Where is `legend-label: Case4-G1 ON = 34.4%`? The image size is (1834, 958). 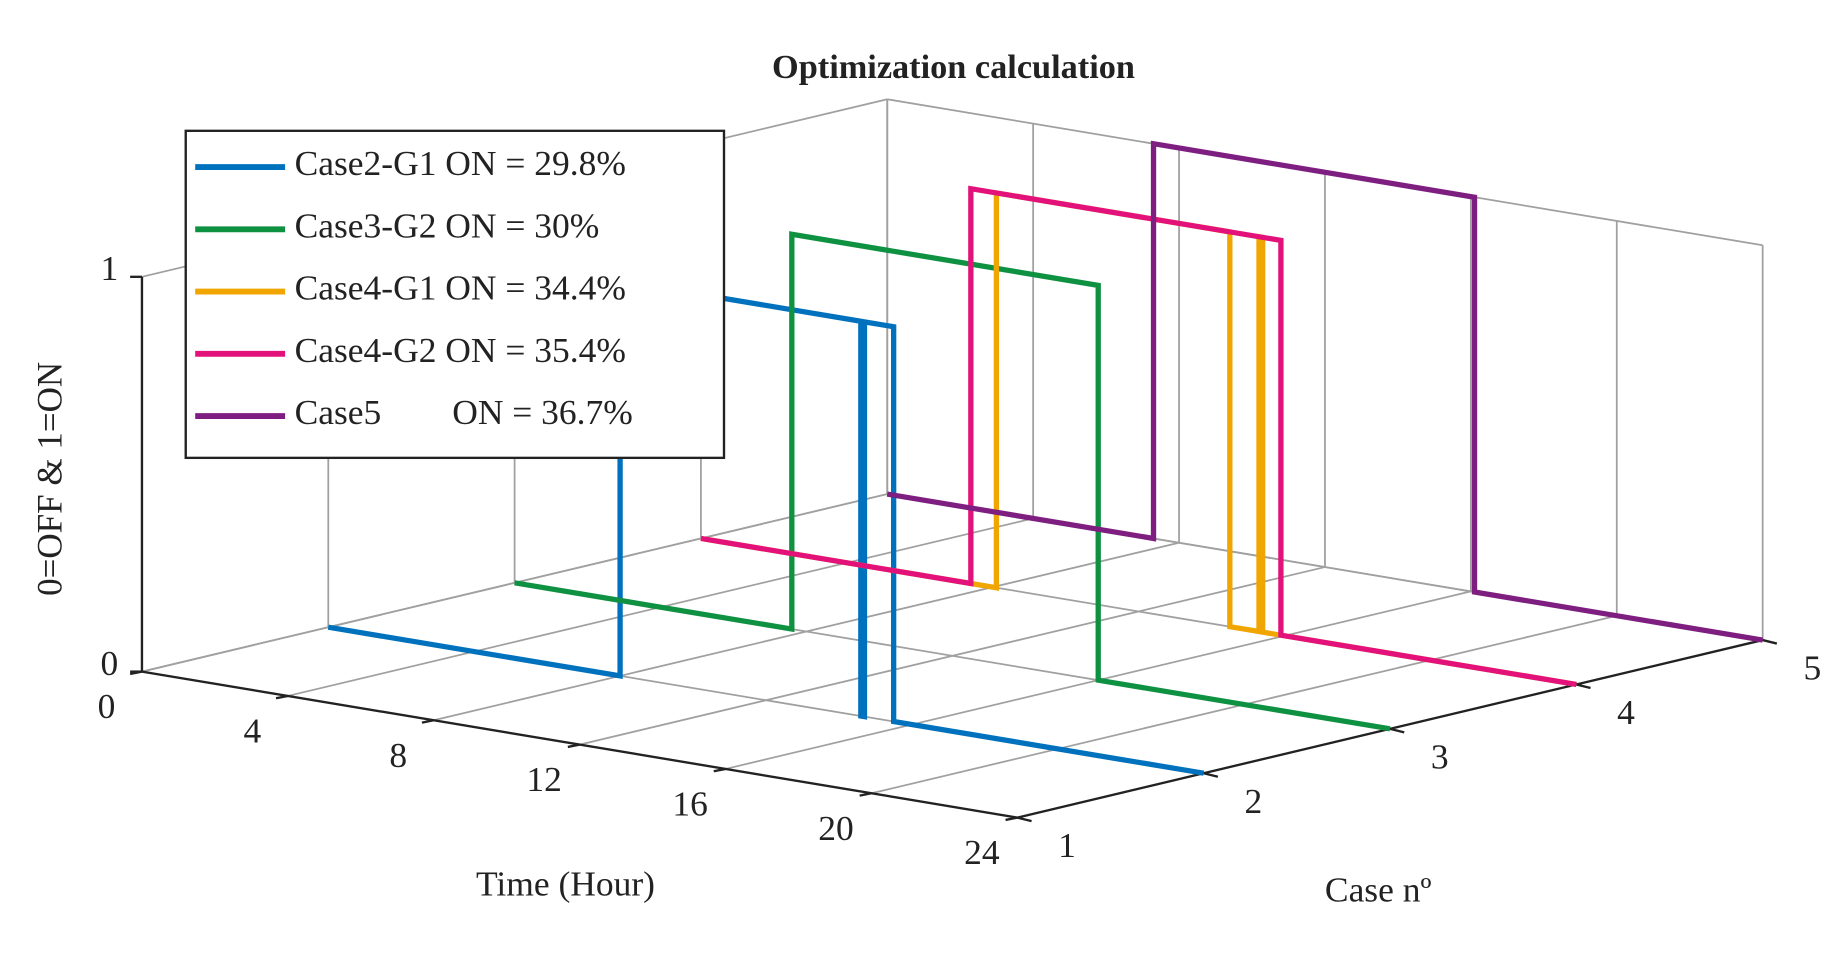
legend-label: Case4-G1 ON = 34.4% is located at coordinates (460, 288).